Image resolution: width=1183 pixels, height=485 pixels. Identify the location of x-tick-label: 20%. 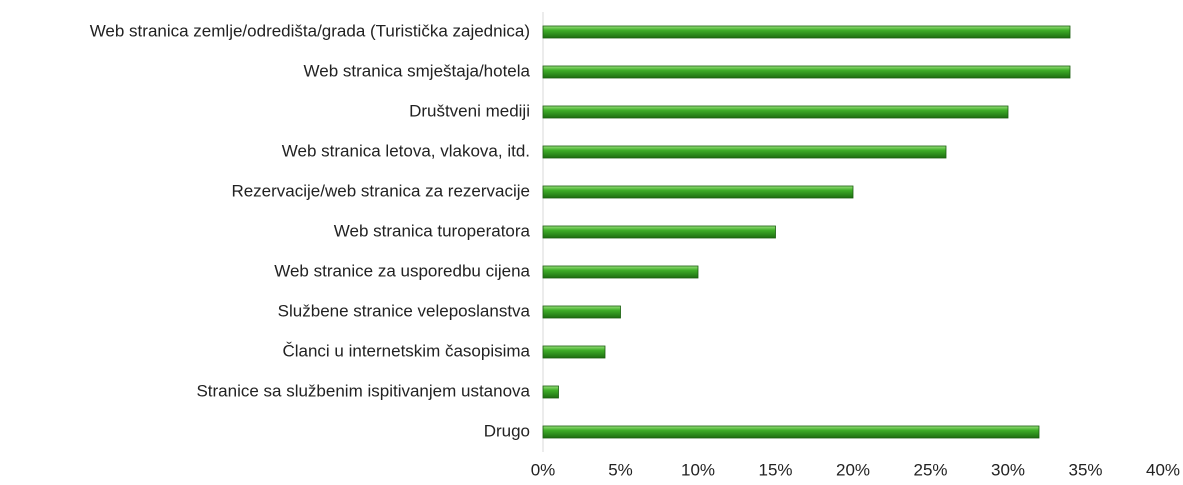
(853, 469).